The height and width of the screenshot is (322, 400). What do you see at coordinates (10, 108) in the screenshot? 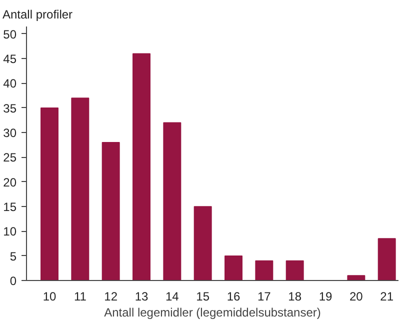
I see `y-tick-label: 35` at bounding box center [10, 108].